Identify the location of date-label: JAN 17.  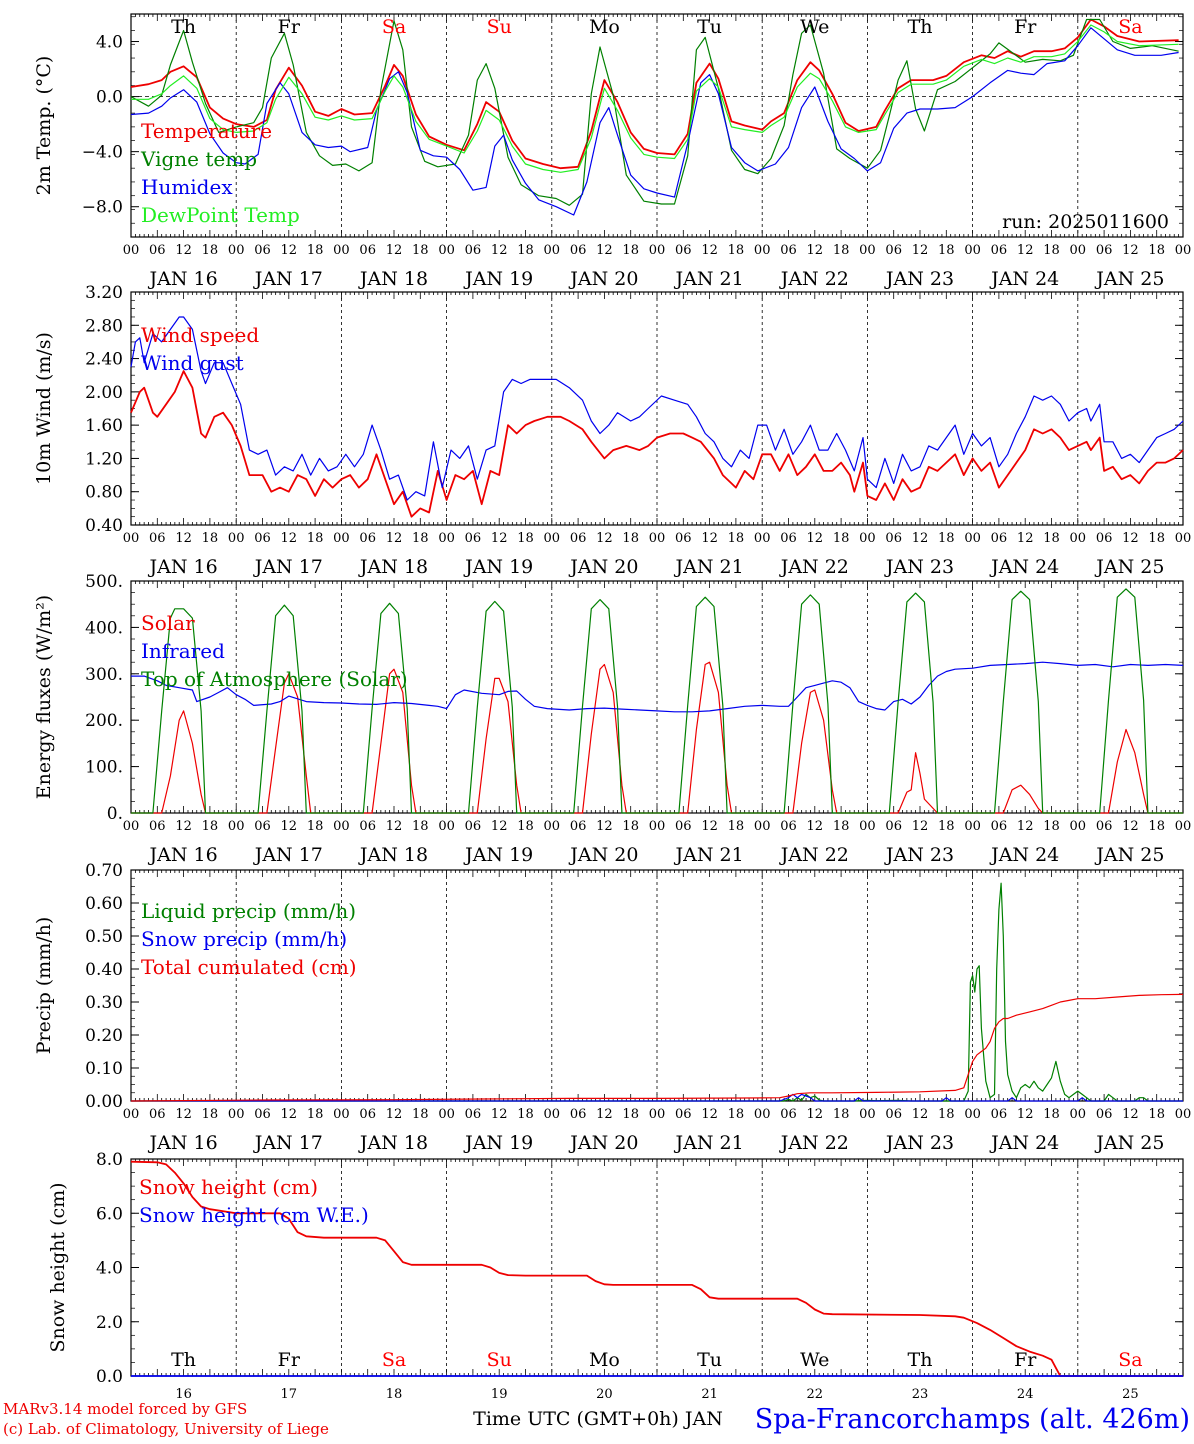
(288, 1143).